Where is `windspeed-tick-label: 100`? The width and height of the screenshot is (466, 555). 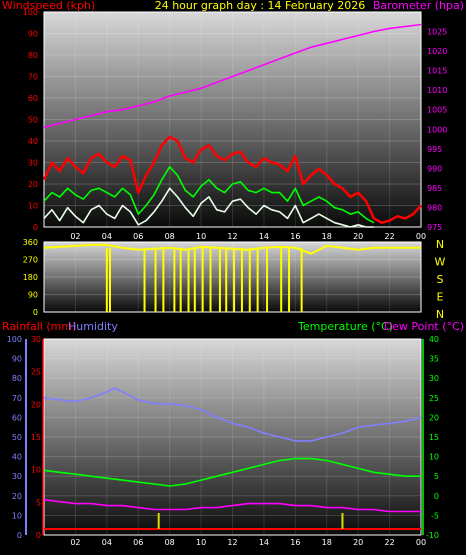 windspeed-tick-label: 100 is located at coordinates (30, 12).